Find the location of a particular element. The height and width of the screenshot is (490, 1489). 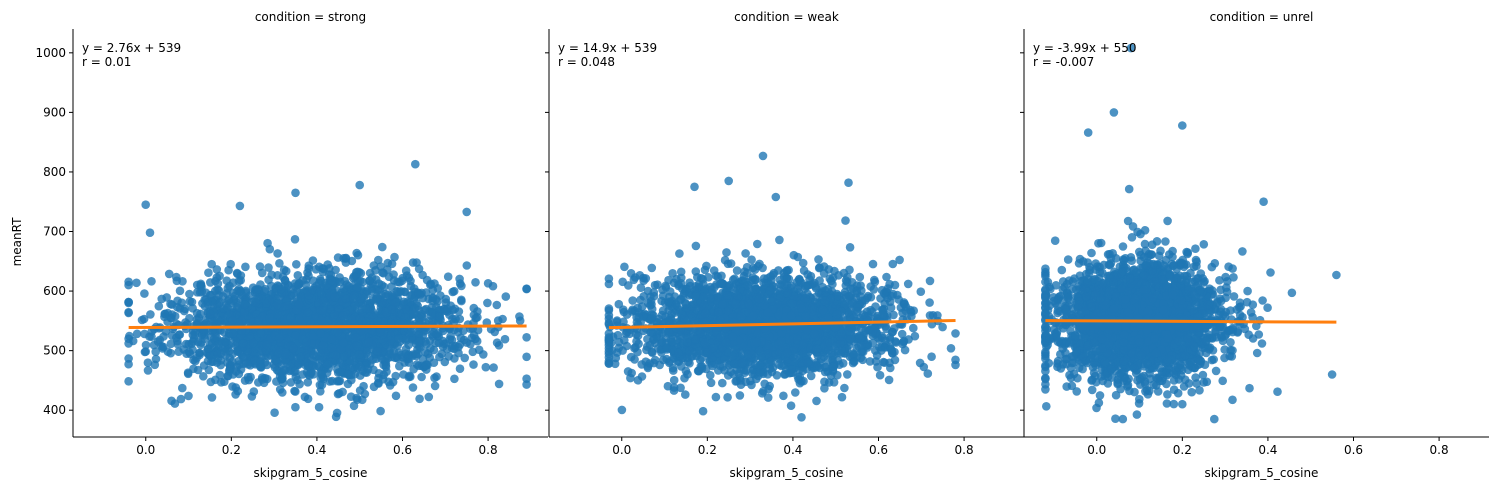

regression-line is located at coordinates (327, 326).